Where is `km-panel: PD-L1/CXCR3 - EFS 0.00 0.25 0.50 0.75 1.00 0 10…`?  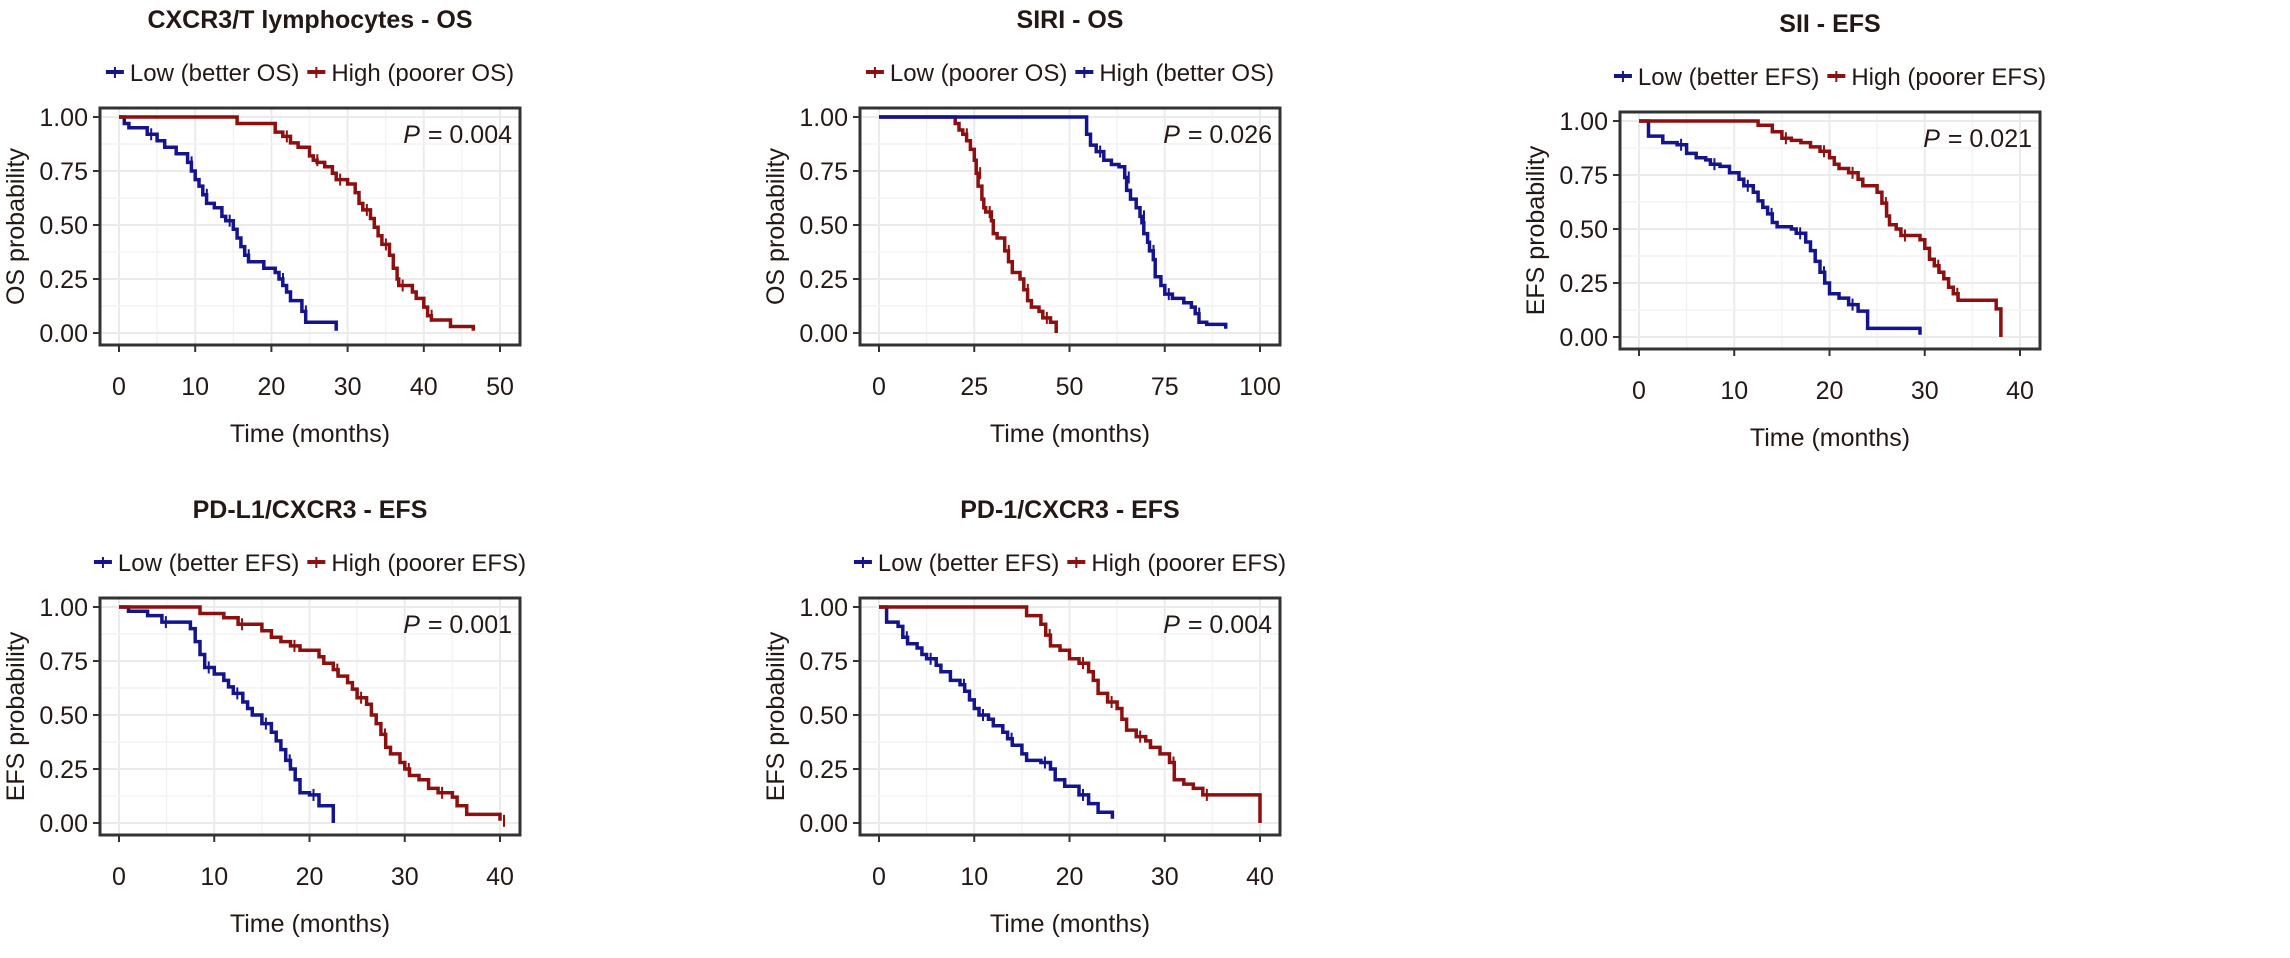 km-panel: PD-L1/CXCR3 - EFS 0.00 0.25 0.50 0.75 1.00 0 10… is located at coordinates (264, 717).